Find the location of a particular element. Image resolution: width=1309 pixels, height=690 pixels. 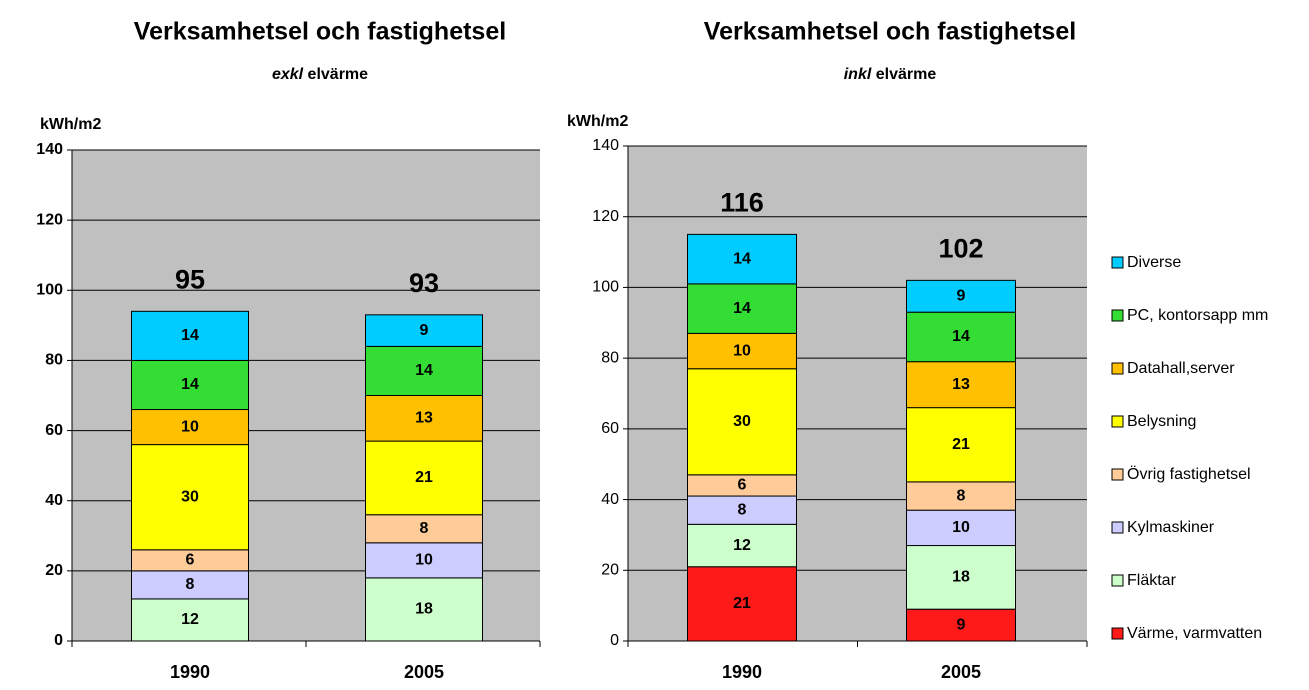

legend-label: Datahall,server is located at coordinates (1181, 368).